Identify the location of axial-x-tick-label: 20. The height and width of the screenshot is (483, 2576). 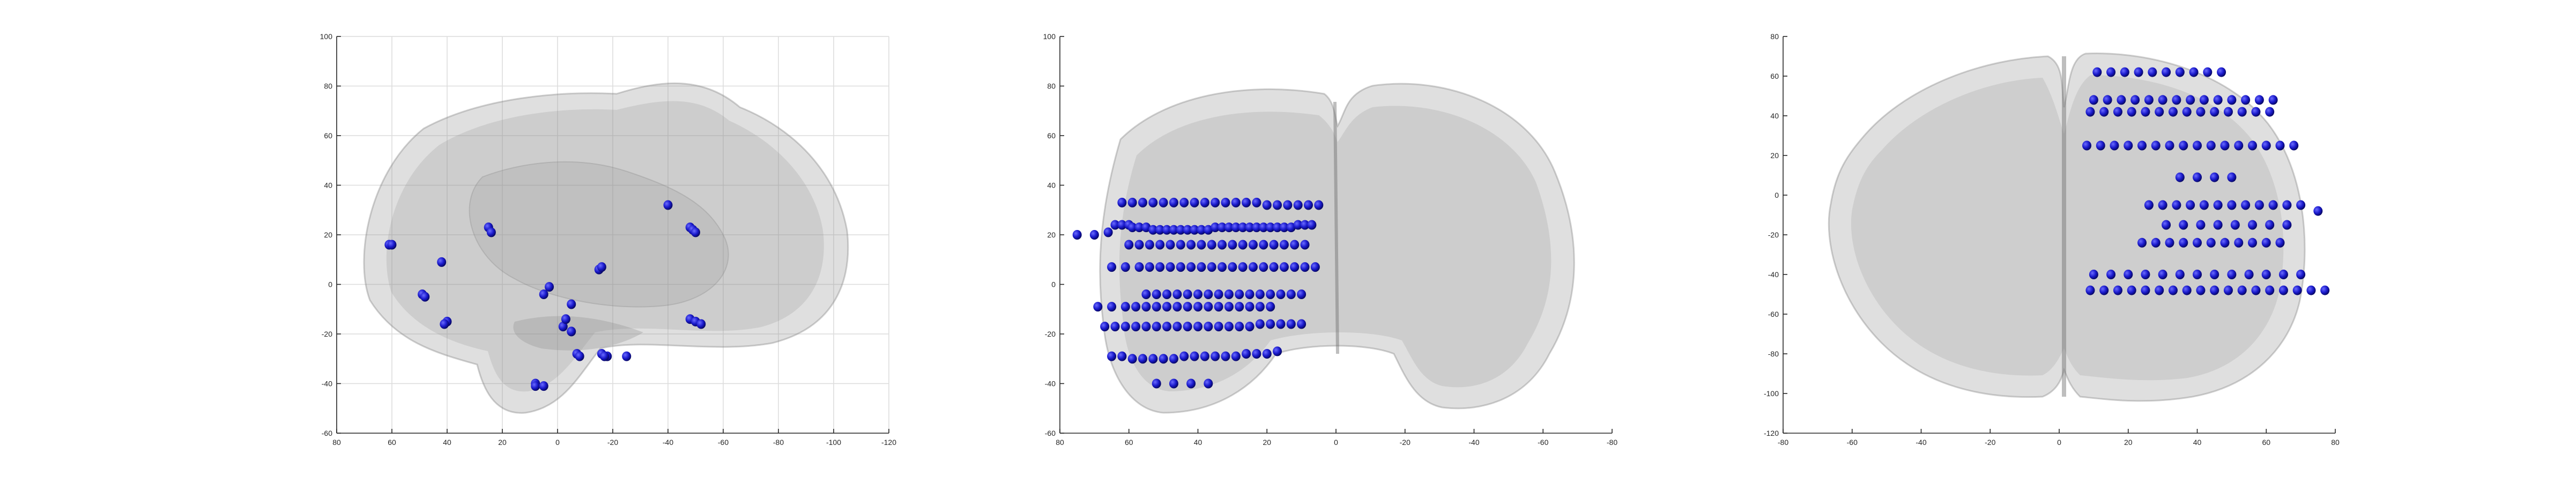
(2128, 442).